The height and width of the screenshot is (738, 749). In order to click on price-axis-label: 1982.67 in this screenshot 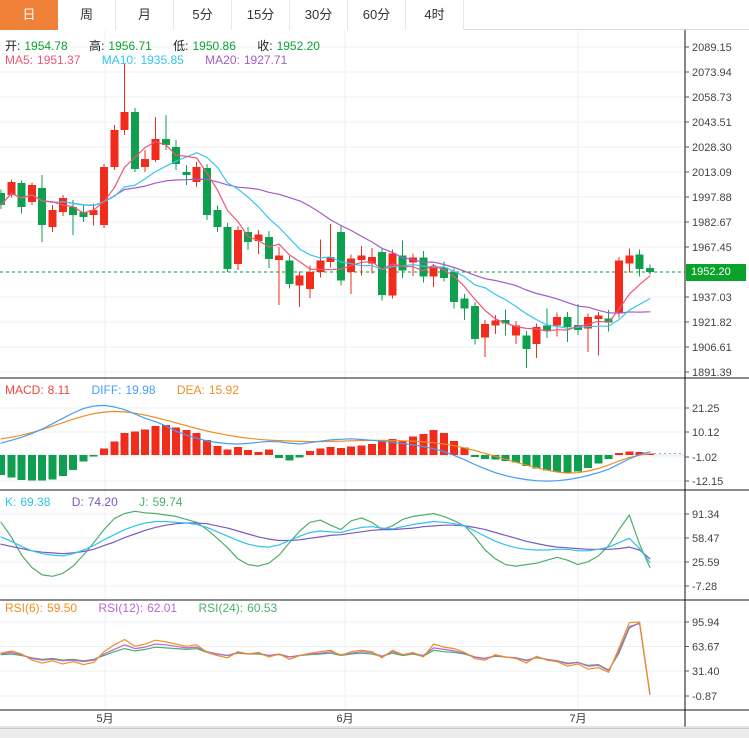, I will do `click(712, 223)`.